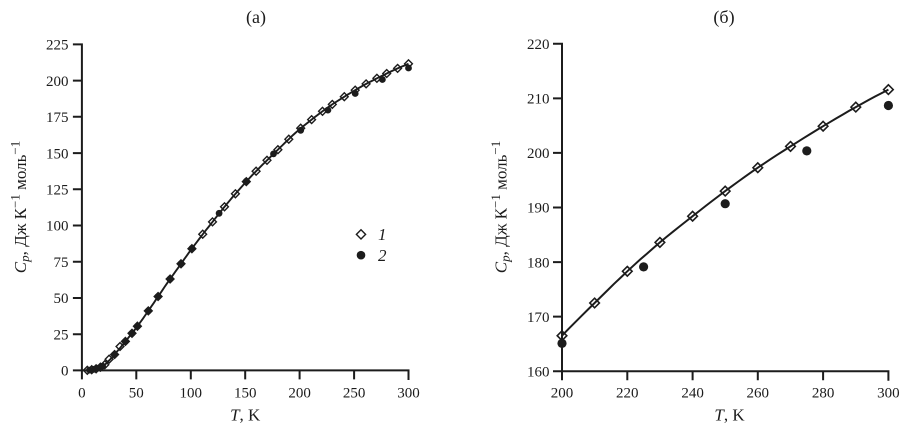 This screenshot has width=922, height=432. Describe the element at coordinates (758, 394) in the screenshot. I see `svg-text: 260` at that location.